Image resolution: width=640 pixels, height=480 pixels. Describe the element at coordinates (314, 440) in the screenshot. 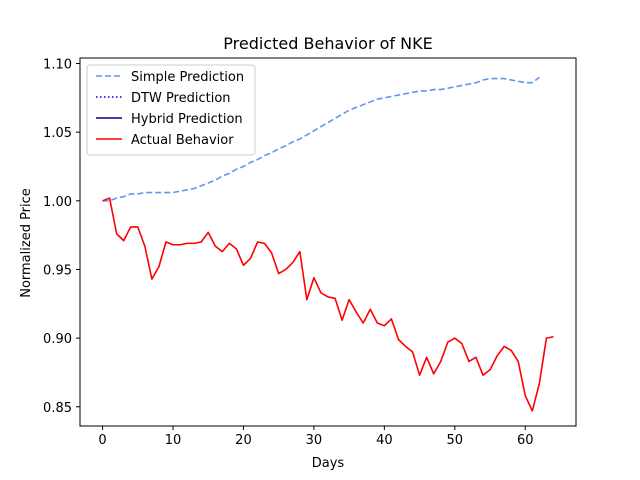

I see `x-tick-label: 30` at that location.